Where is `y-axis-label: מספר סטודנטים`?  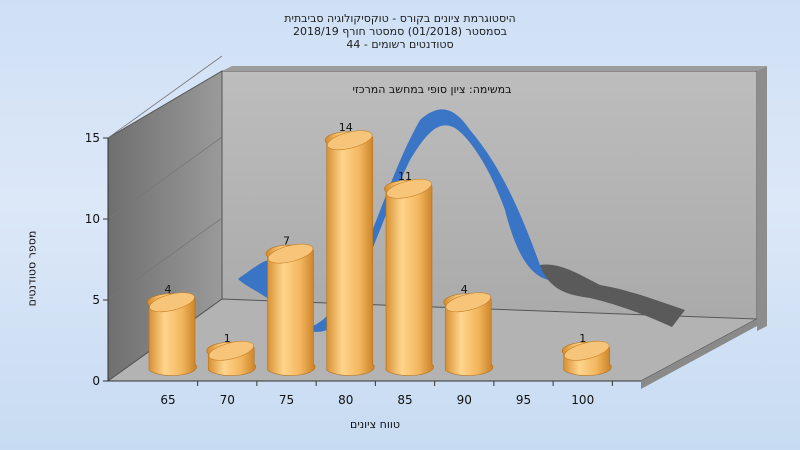 y-axis-label: מספר סטודנטים is located at coordinates (32, 268).